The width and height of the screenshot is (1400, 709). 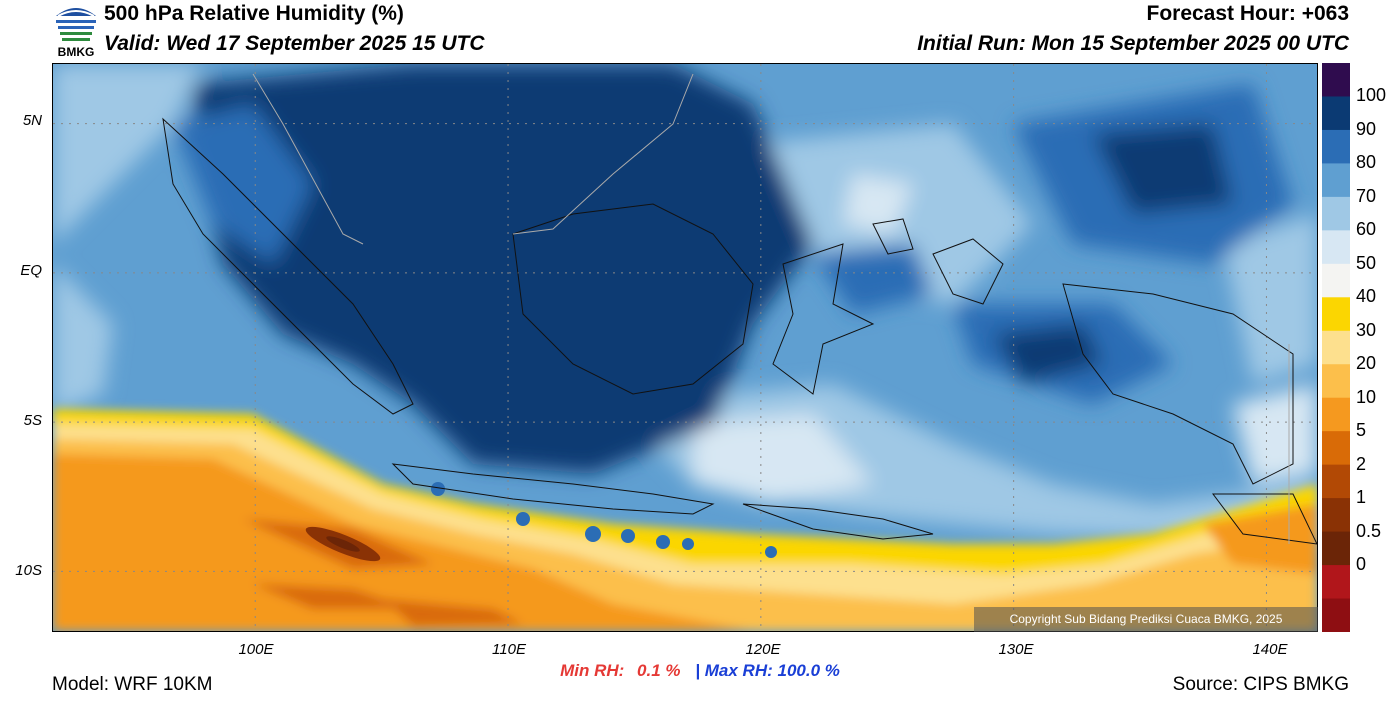 I want to click on colorbar-label: 5, so click(x=1361, y=430).